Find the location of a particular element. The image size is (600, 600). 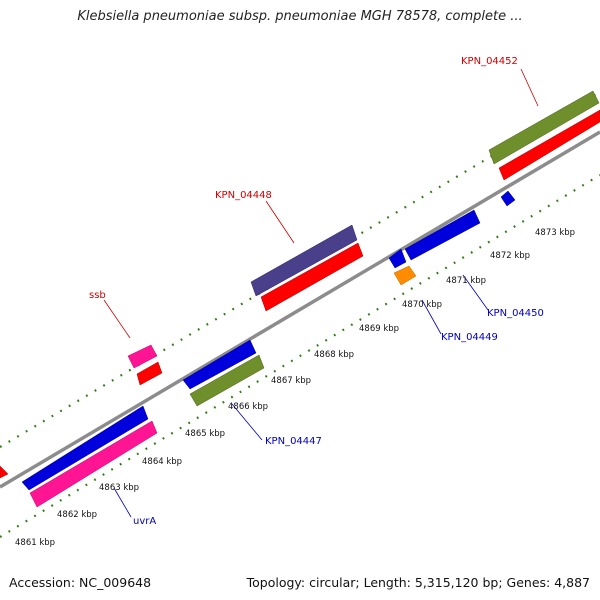

tick-label: 4861 kbp is located at coordinates (35, 543).